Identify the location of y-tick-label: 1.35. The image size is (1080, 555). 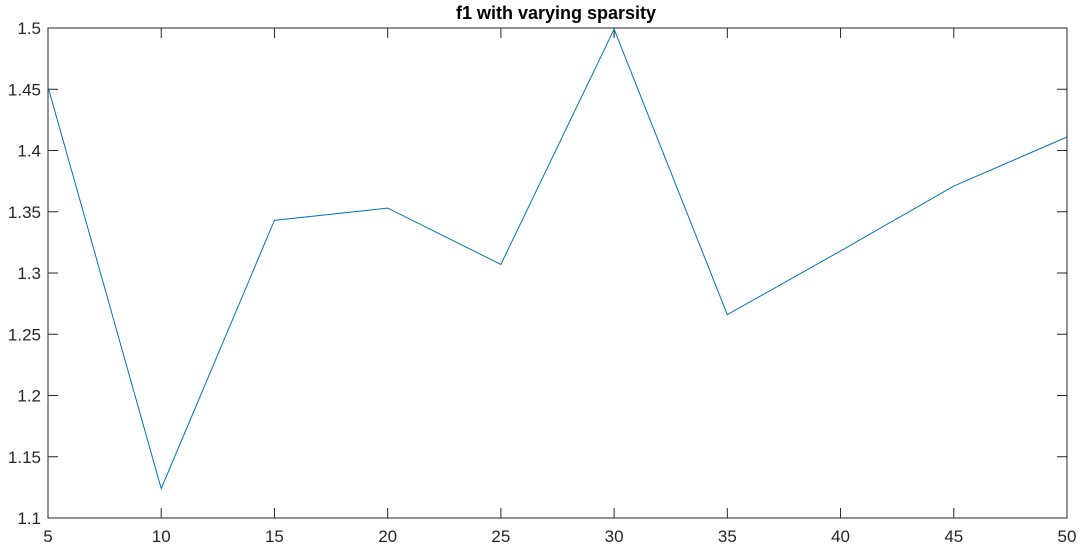
(24, 212).